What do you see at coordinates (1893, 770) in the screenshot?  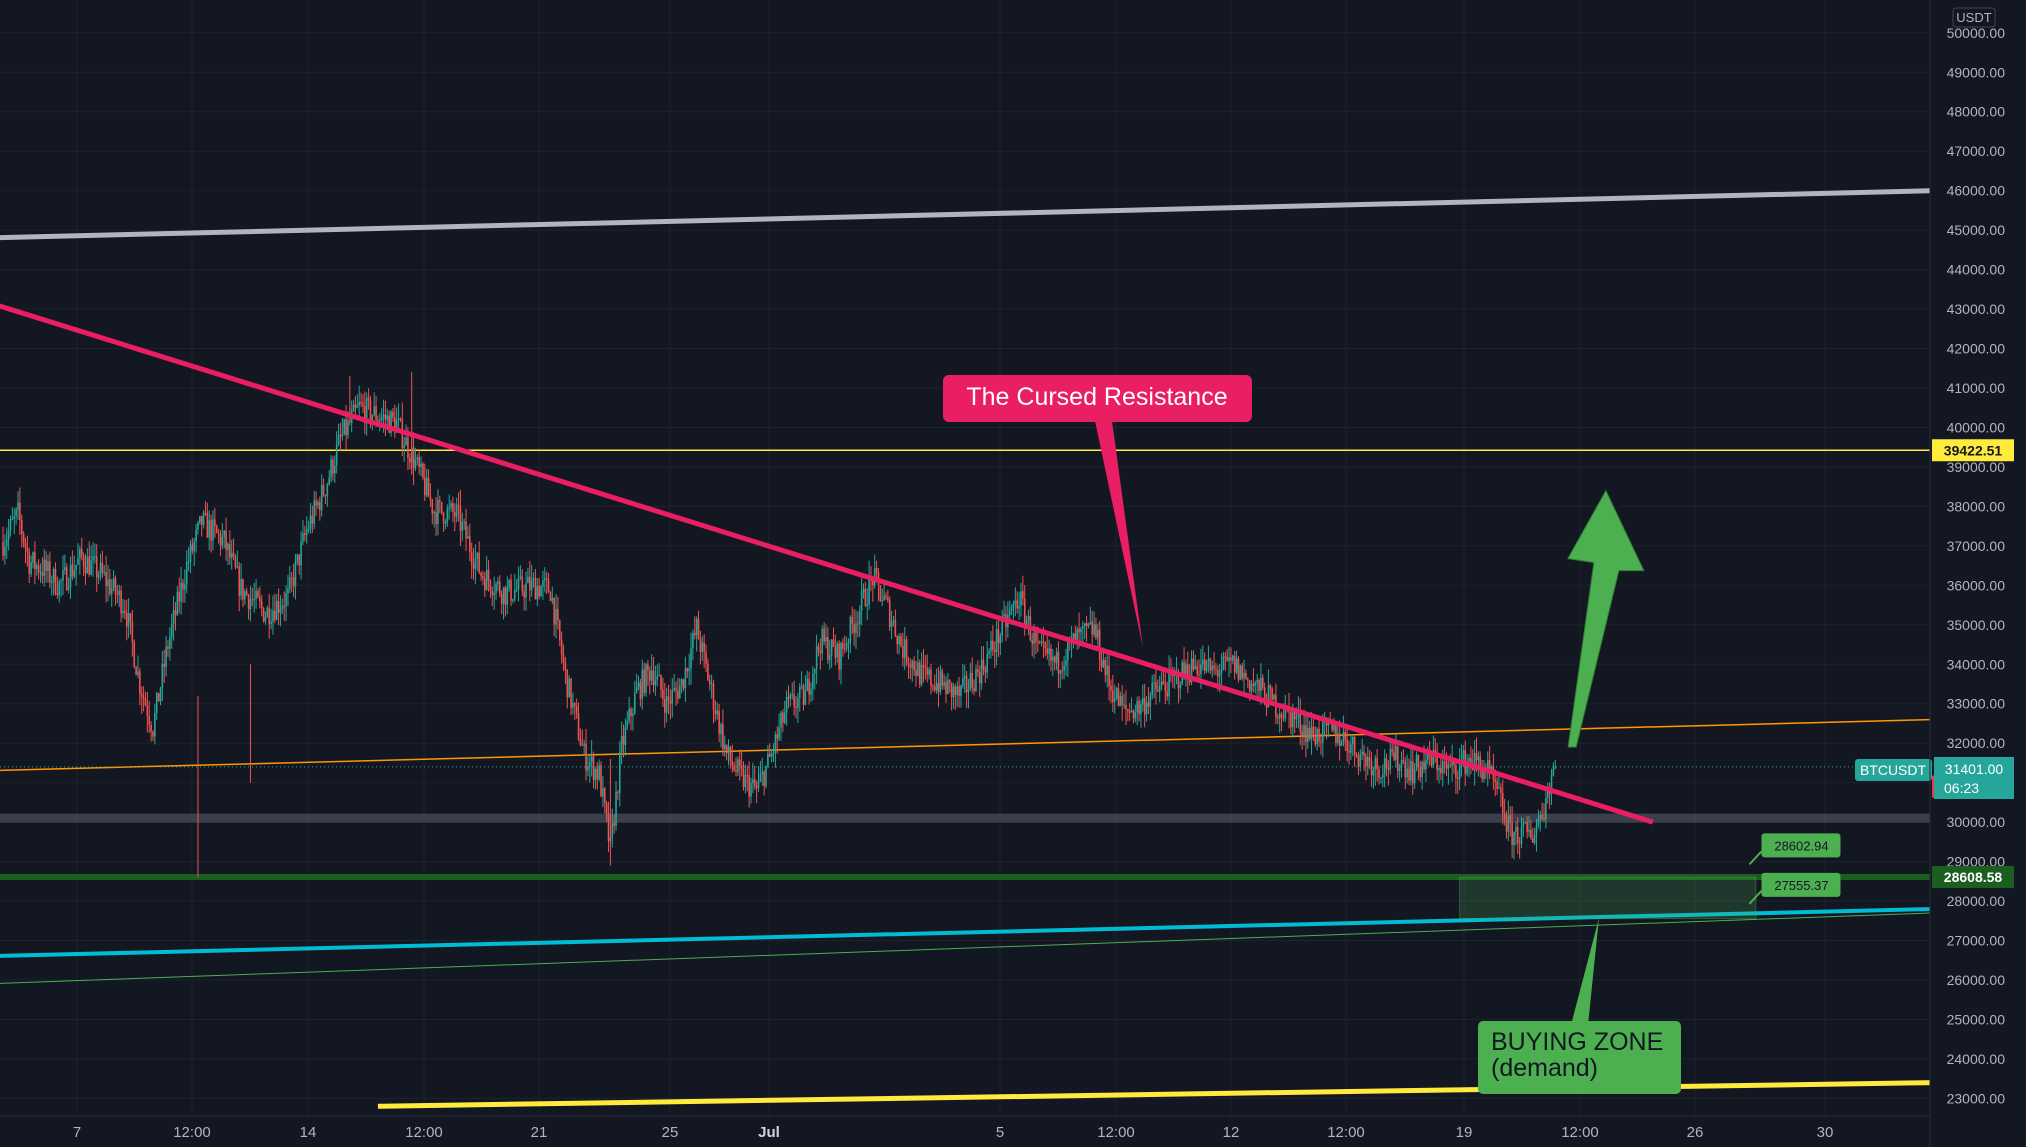 I see `symbol-tag-text: BTCUSDT` at bounding box center [1893, 770].